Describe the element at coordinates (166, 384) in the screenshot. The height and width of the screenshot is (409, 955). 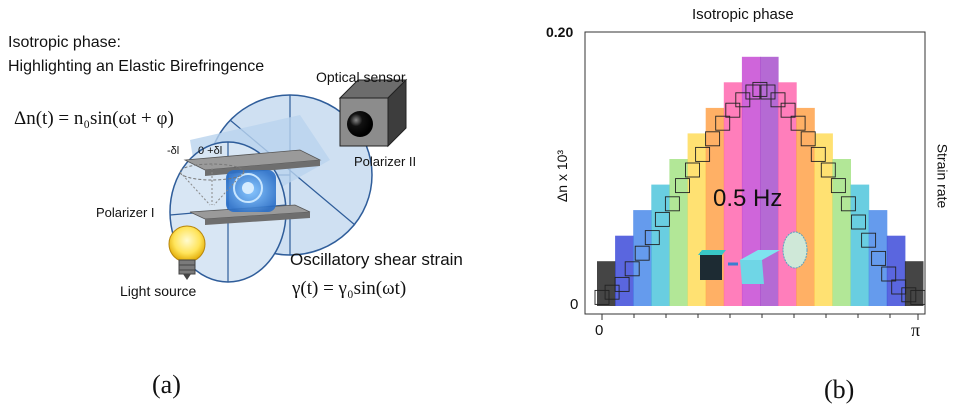
I see `caption-a: (a)` at that location.